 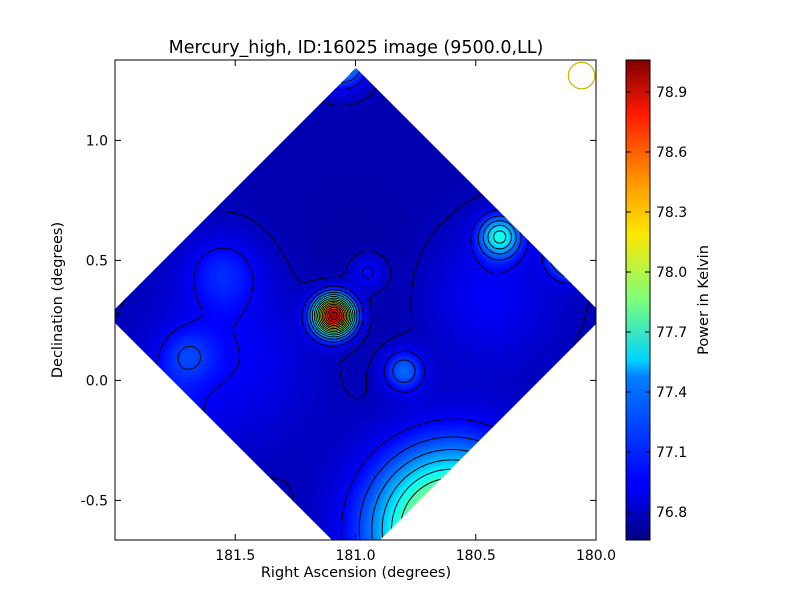 What do you see at coordinates (94, 501) in the screenshot?
I see `y-tick-label: -0.5` at bounding box center [94, 501].